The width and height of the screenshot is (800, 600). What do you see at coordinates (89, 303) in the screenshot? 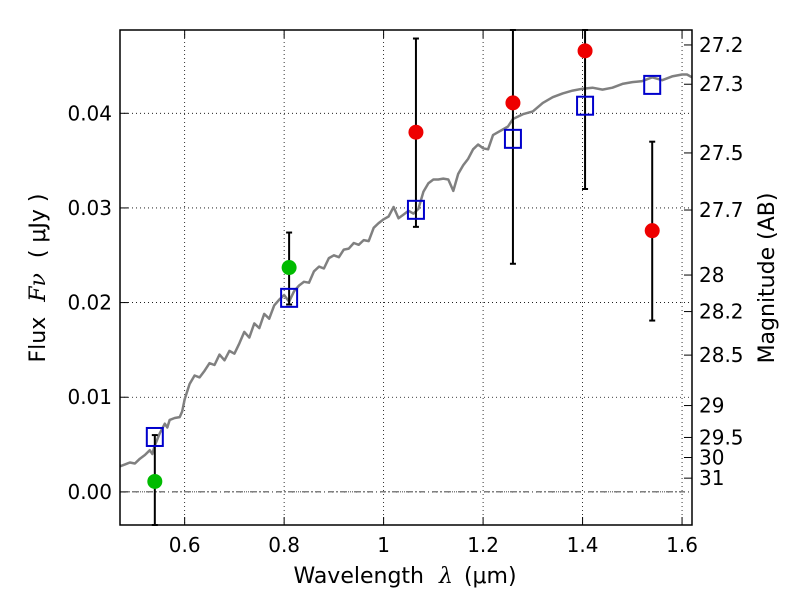
I see `y-tick-label: 0.02` at bounding box center [89, 303].